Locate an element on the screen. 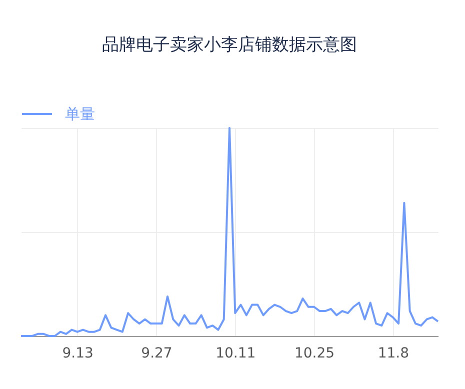 Image resolution: width=465 pixels, height=389 pixels. x-tick-label: 11.8 is located at coordinates (394, 354).